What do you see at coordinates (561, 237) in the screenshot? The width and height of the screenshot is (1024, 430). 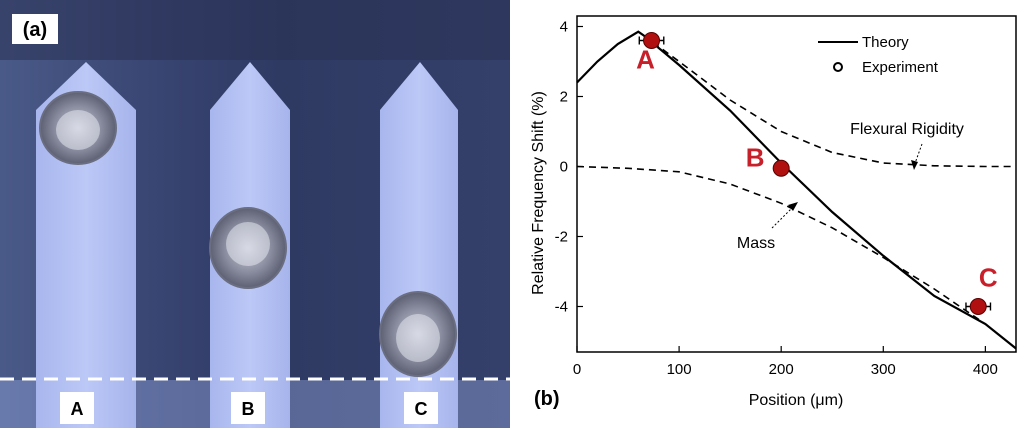 I see `y-tick-label: -2` at bounding box center [561, 237].